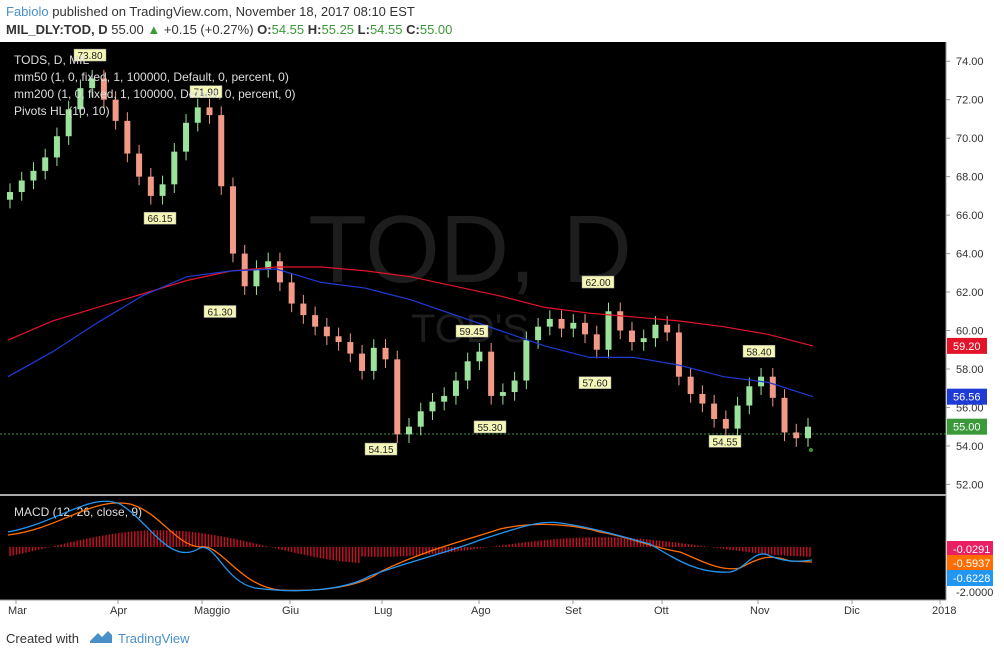 The width and height of the screenshot is (1004, 656). Describe the element at coordinates (471, 332) in the screenshot. I see `pivot-label: 59.45` at that location.